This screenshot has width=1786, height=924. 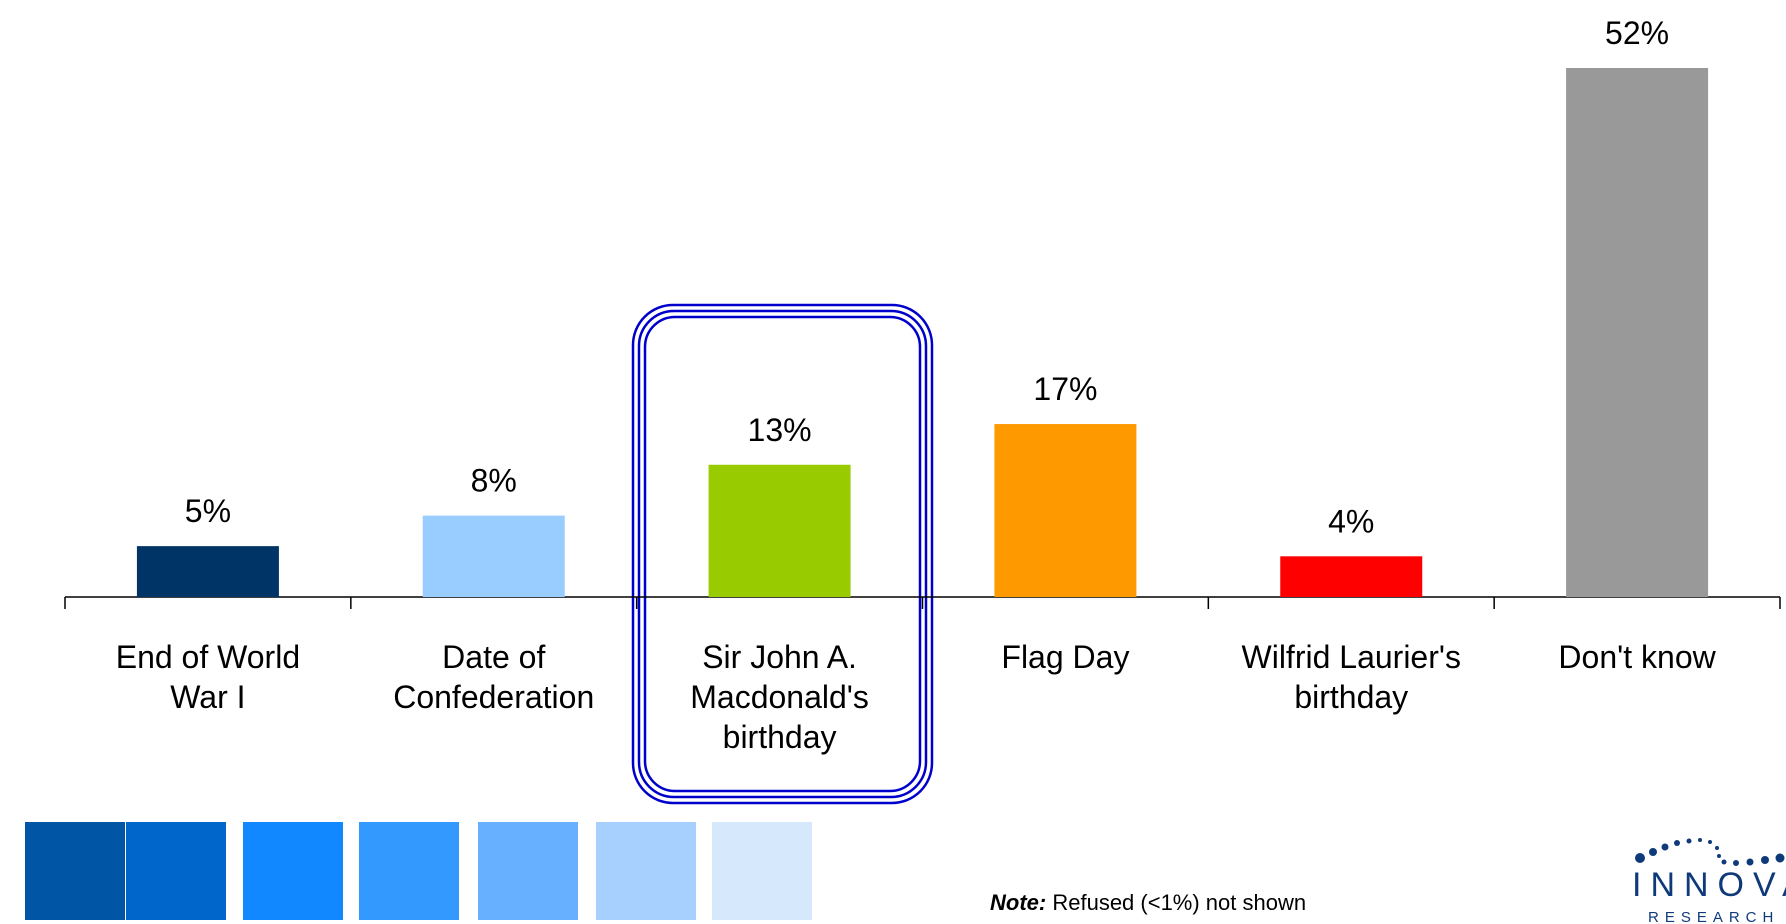 I want to click on decor-squares, so click(x=418, y=871).